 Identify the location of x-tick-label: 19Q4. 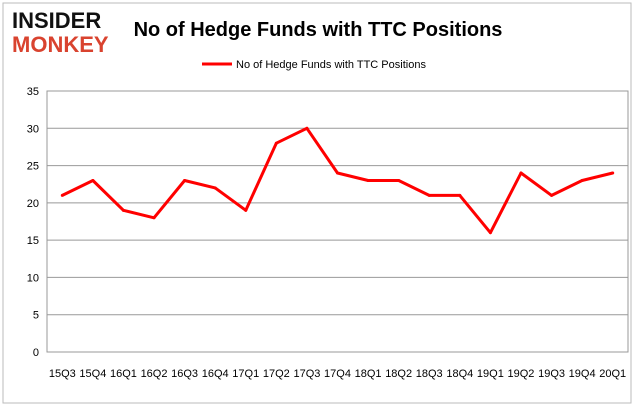
(582, 374).